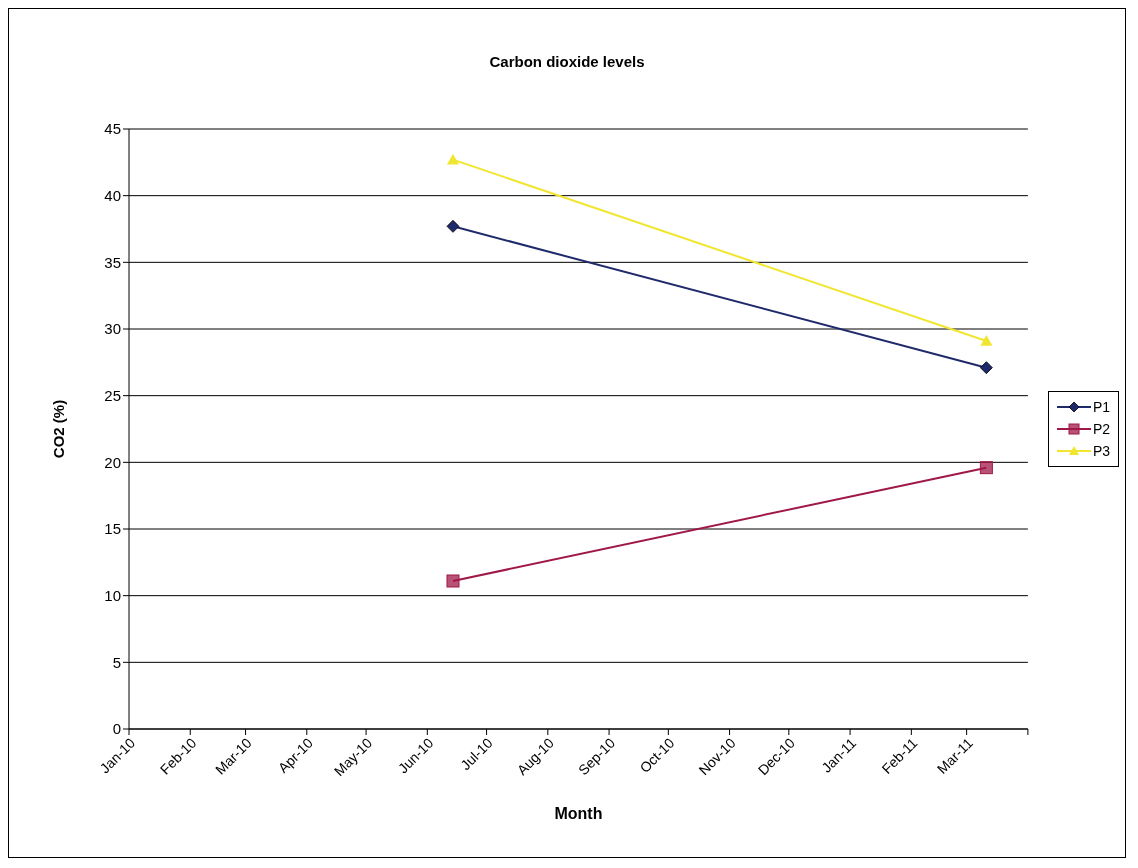 Image resolution: width=1138 pixels, height=868 pixels. I want to click on x-axis-title: Month, so click(578, 813).